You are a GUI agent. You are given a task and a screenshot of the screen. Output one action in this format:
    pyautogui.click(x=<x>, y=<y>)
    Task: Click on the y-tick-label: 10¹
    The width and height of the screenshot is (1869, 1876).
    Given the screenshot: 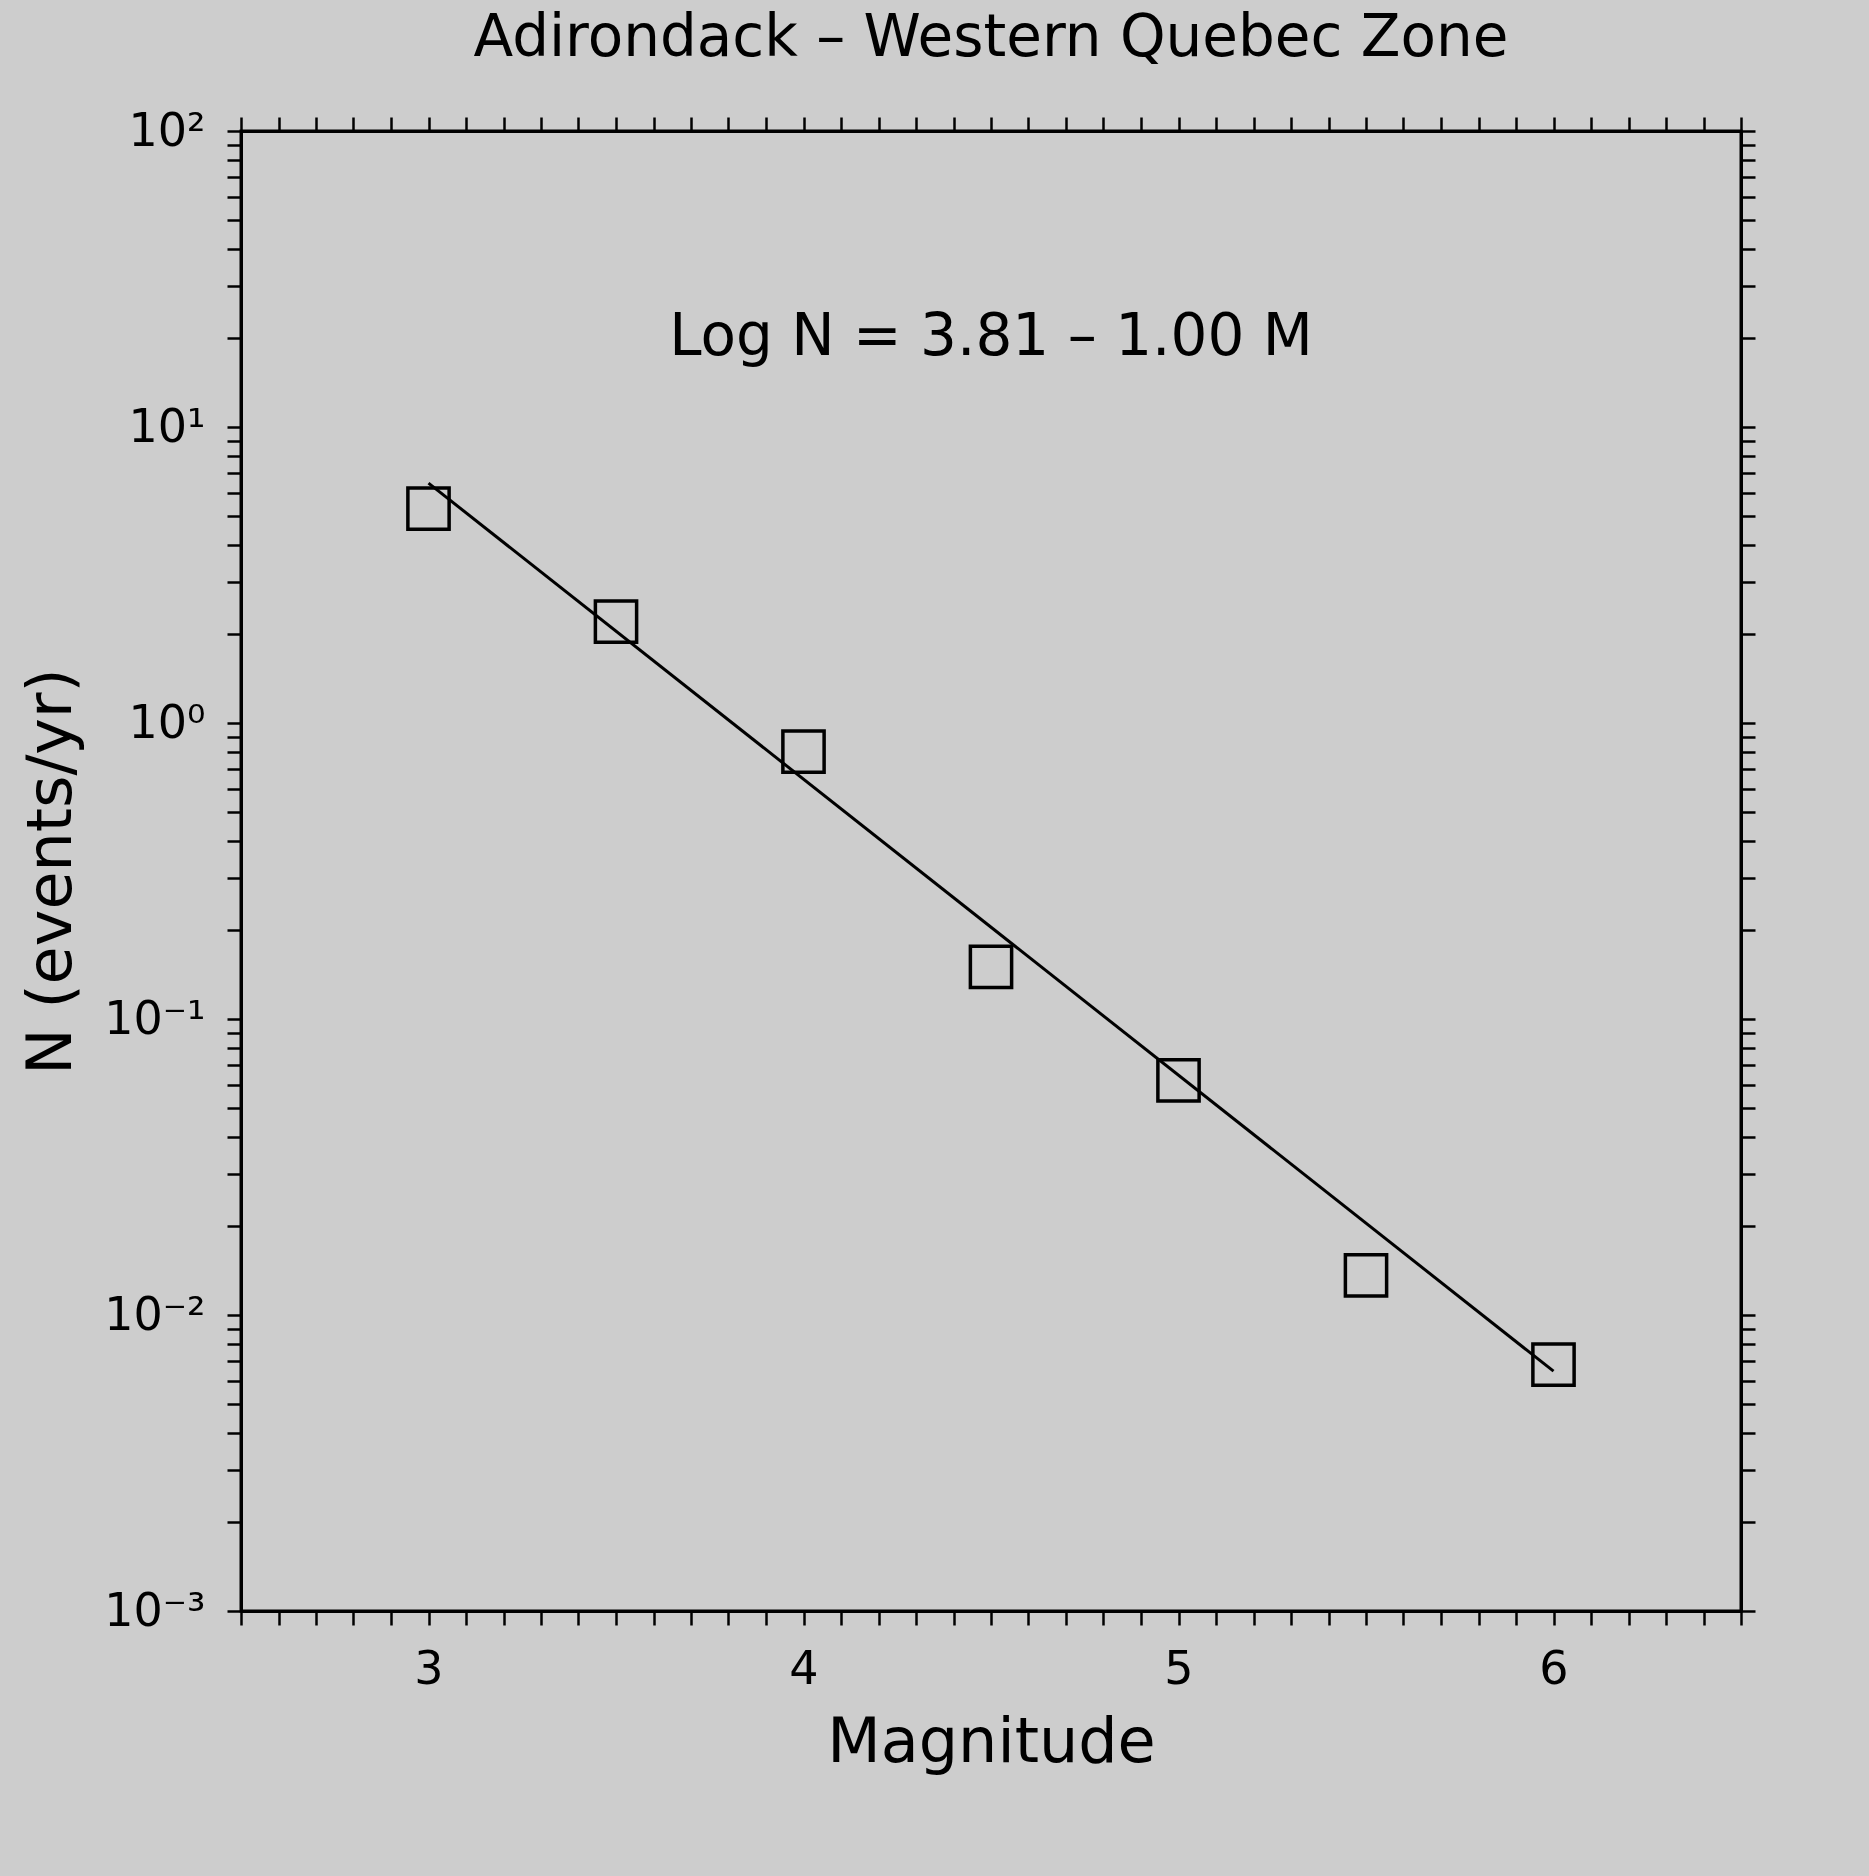 What is the action you would take?
    pyautogui.click(x=167, y=425)
    